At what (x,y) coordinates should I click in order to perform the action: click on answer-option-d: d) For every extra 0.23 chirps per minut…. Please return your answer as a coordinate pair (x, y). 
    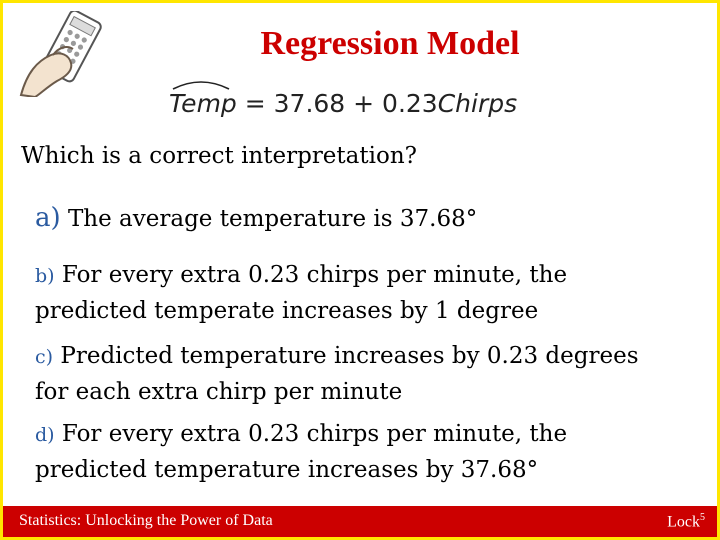
    Looking at the image, I should click on (355, 452).